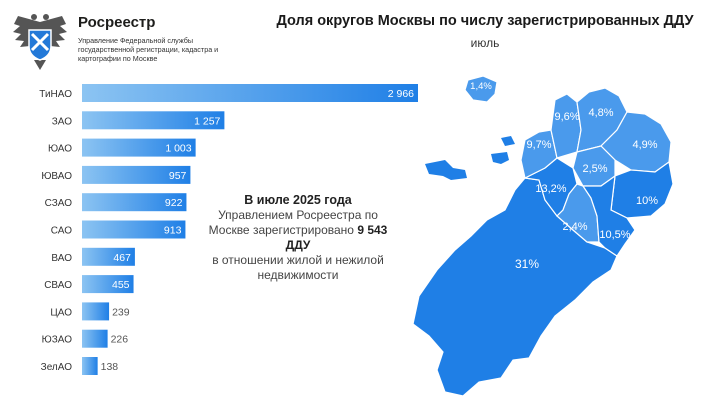 Image resolution: width=720 pixels, height=406 pixels. Describe the element at coordinates (550, 189) in the screenshot. I see `map-share-label: 13,2%` at that location.